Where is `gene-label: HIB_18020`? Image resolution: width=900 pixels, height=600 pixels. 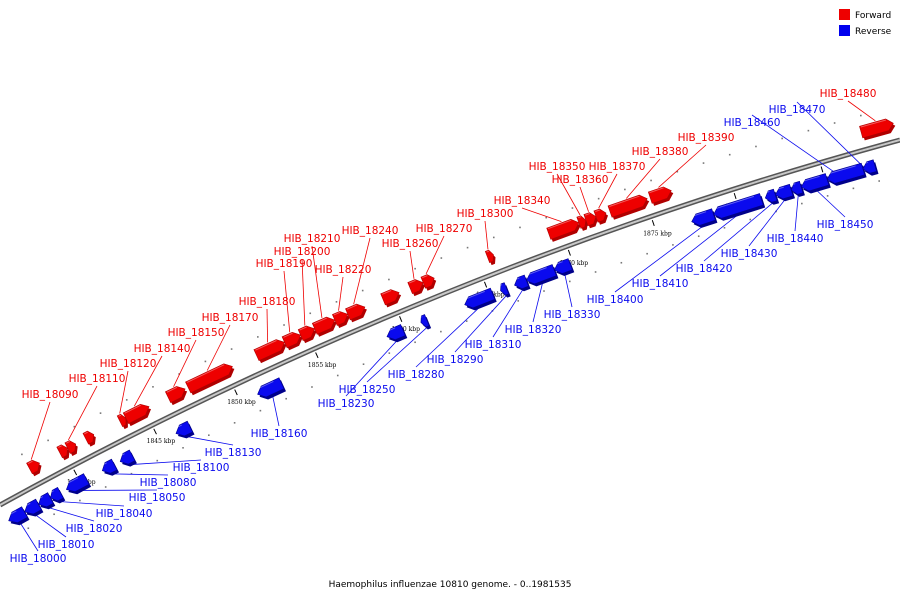
gene-label: HIB_18020 is located at coordinates (94, 529).